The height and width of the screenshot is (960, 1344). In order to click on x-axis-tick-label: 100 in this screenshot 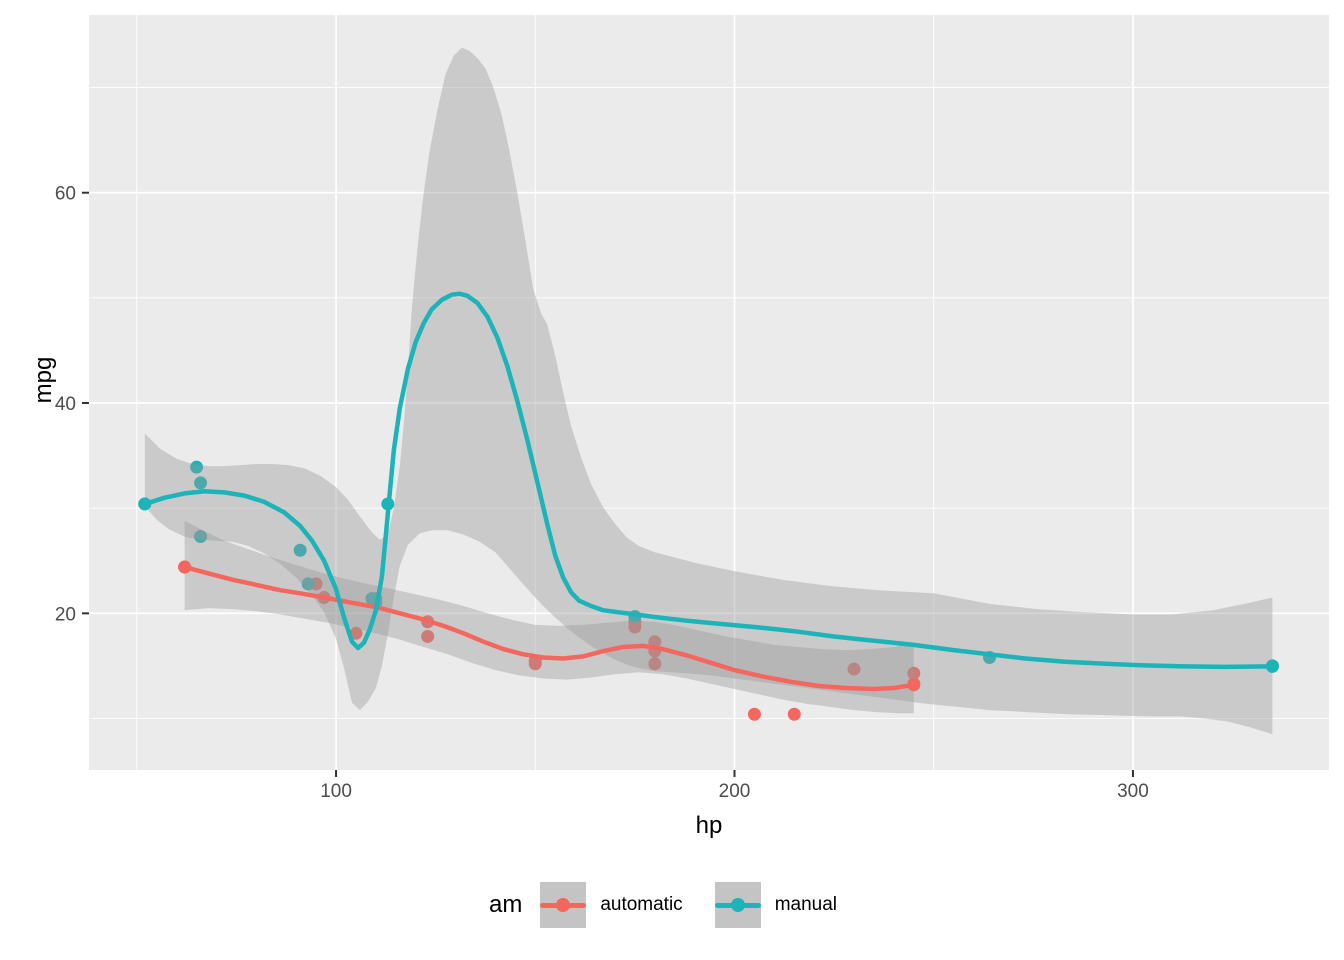, I will do `click(336, 791)`.